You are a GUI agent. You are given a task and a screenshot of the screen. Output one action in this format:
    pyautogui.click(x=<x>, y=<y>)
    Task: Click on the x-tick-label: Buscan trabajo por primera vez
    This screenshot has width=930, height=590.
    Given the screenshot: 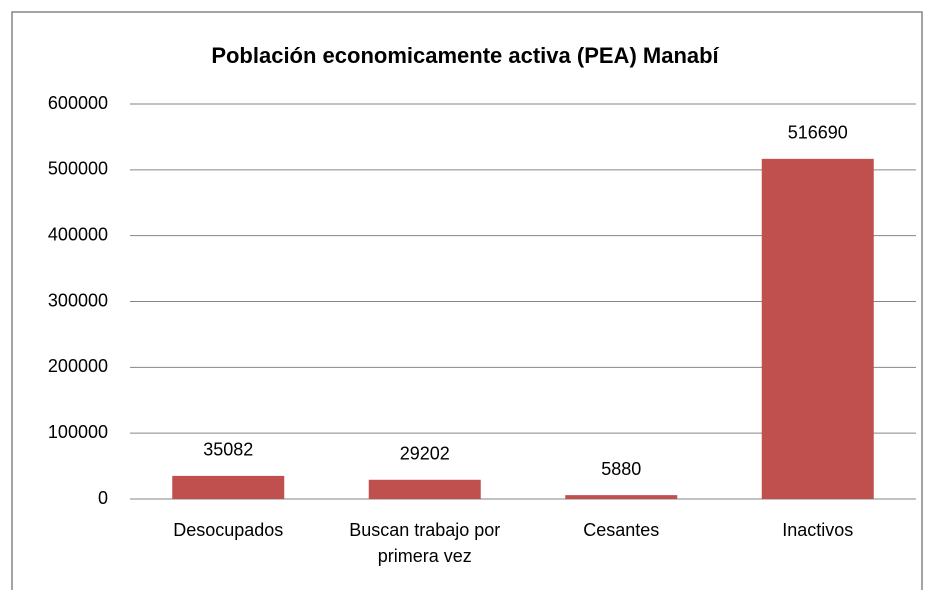 What is the action you would take?
    pyautogui.click(x=425, y=543)
    